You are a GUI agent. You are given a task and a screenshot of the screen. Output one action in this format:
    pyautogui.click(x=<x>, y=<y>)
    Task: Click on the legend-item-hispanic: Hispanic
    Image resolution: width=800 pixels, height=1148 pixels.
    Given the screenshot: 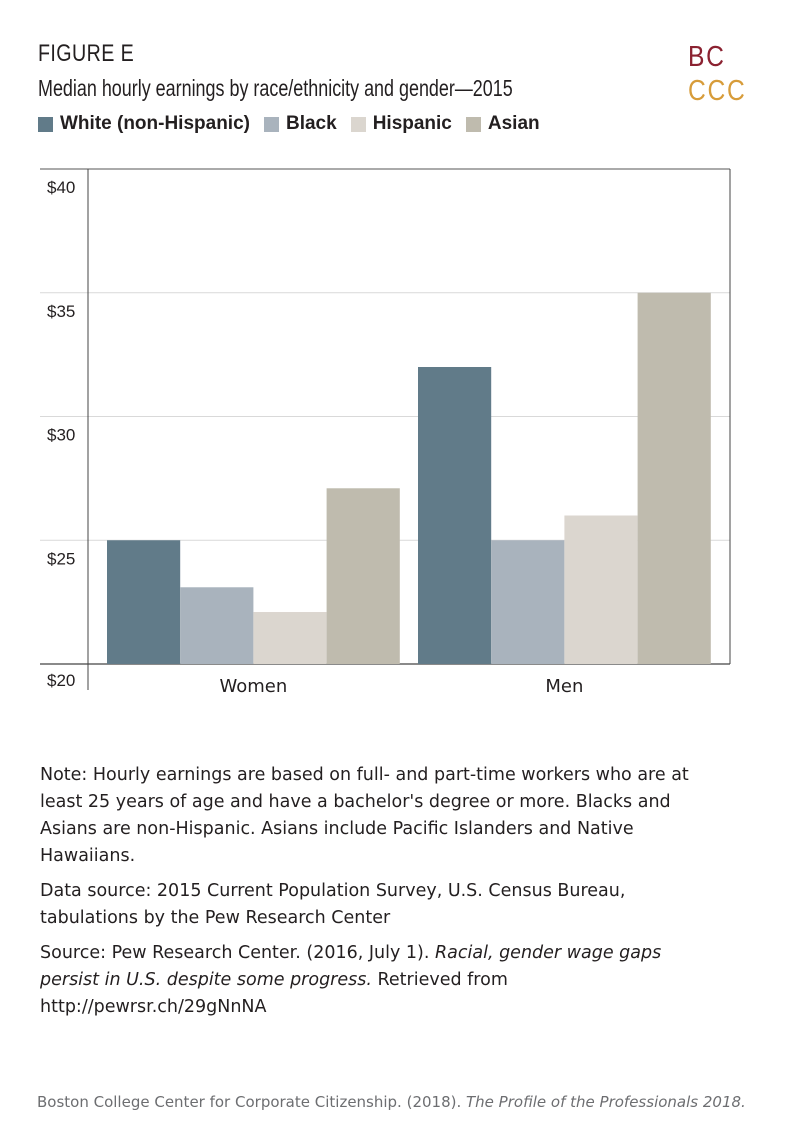 What is the action you would take?
    pyautogui.click(x=401, y=124)
    